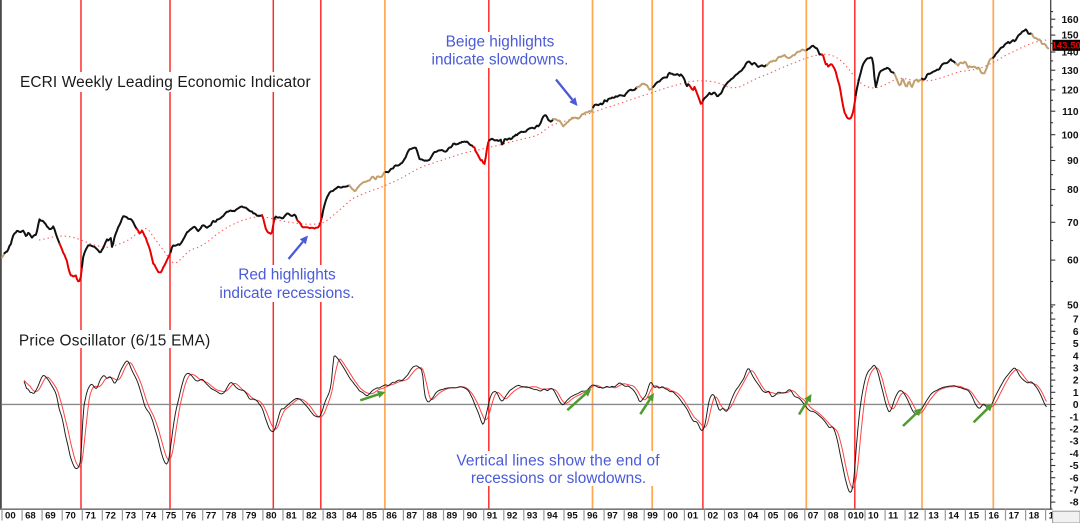  I want to click on svg-text: 77, so click(211, 516).